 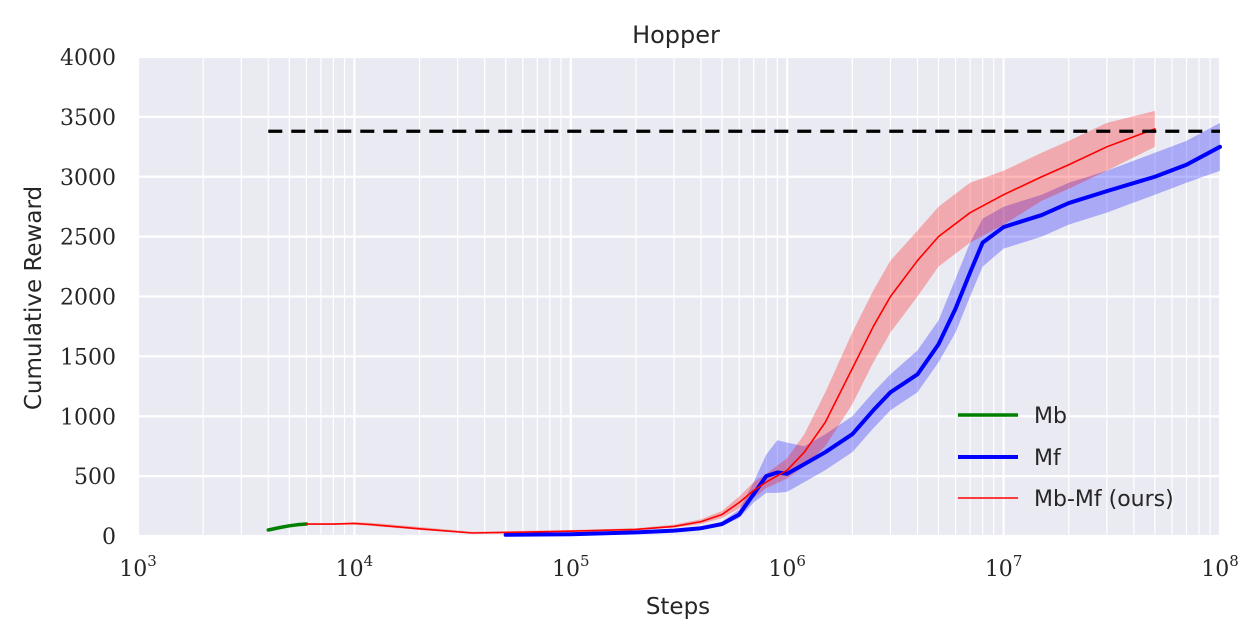 I want to click on y-tick-label: 4000, so click(x=88, y=58).